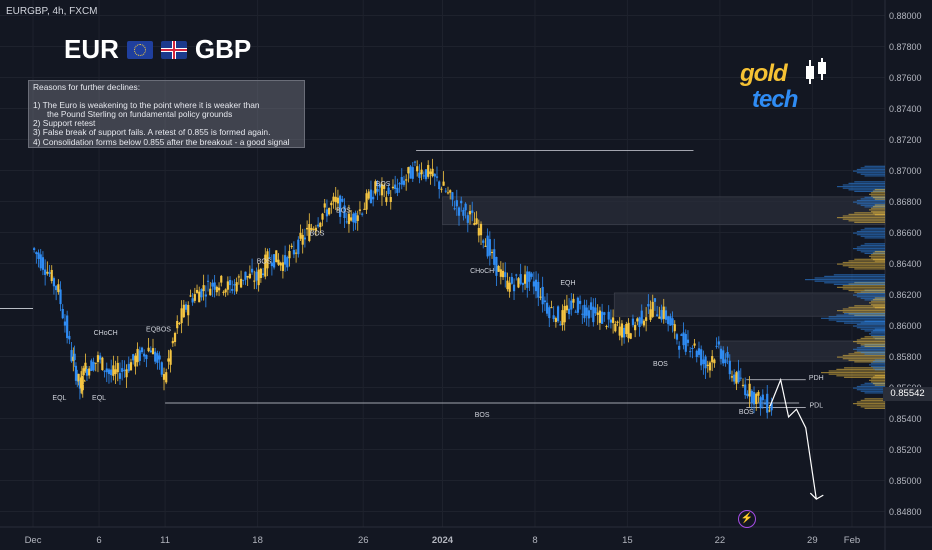 The image size is (932, 550). What do you see at coordinates (816, 71) in the screenshot?
I see `candlestick-icon` at bounding box center [816, 71].